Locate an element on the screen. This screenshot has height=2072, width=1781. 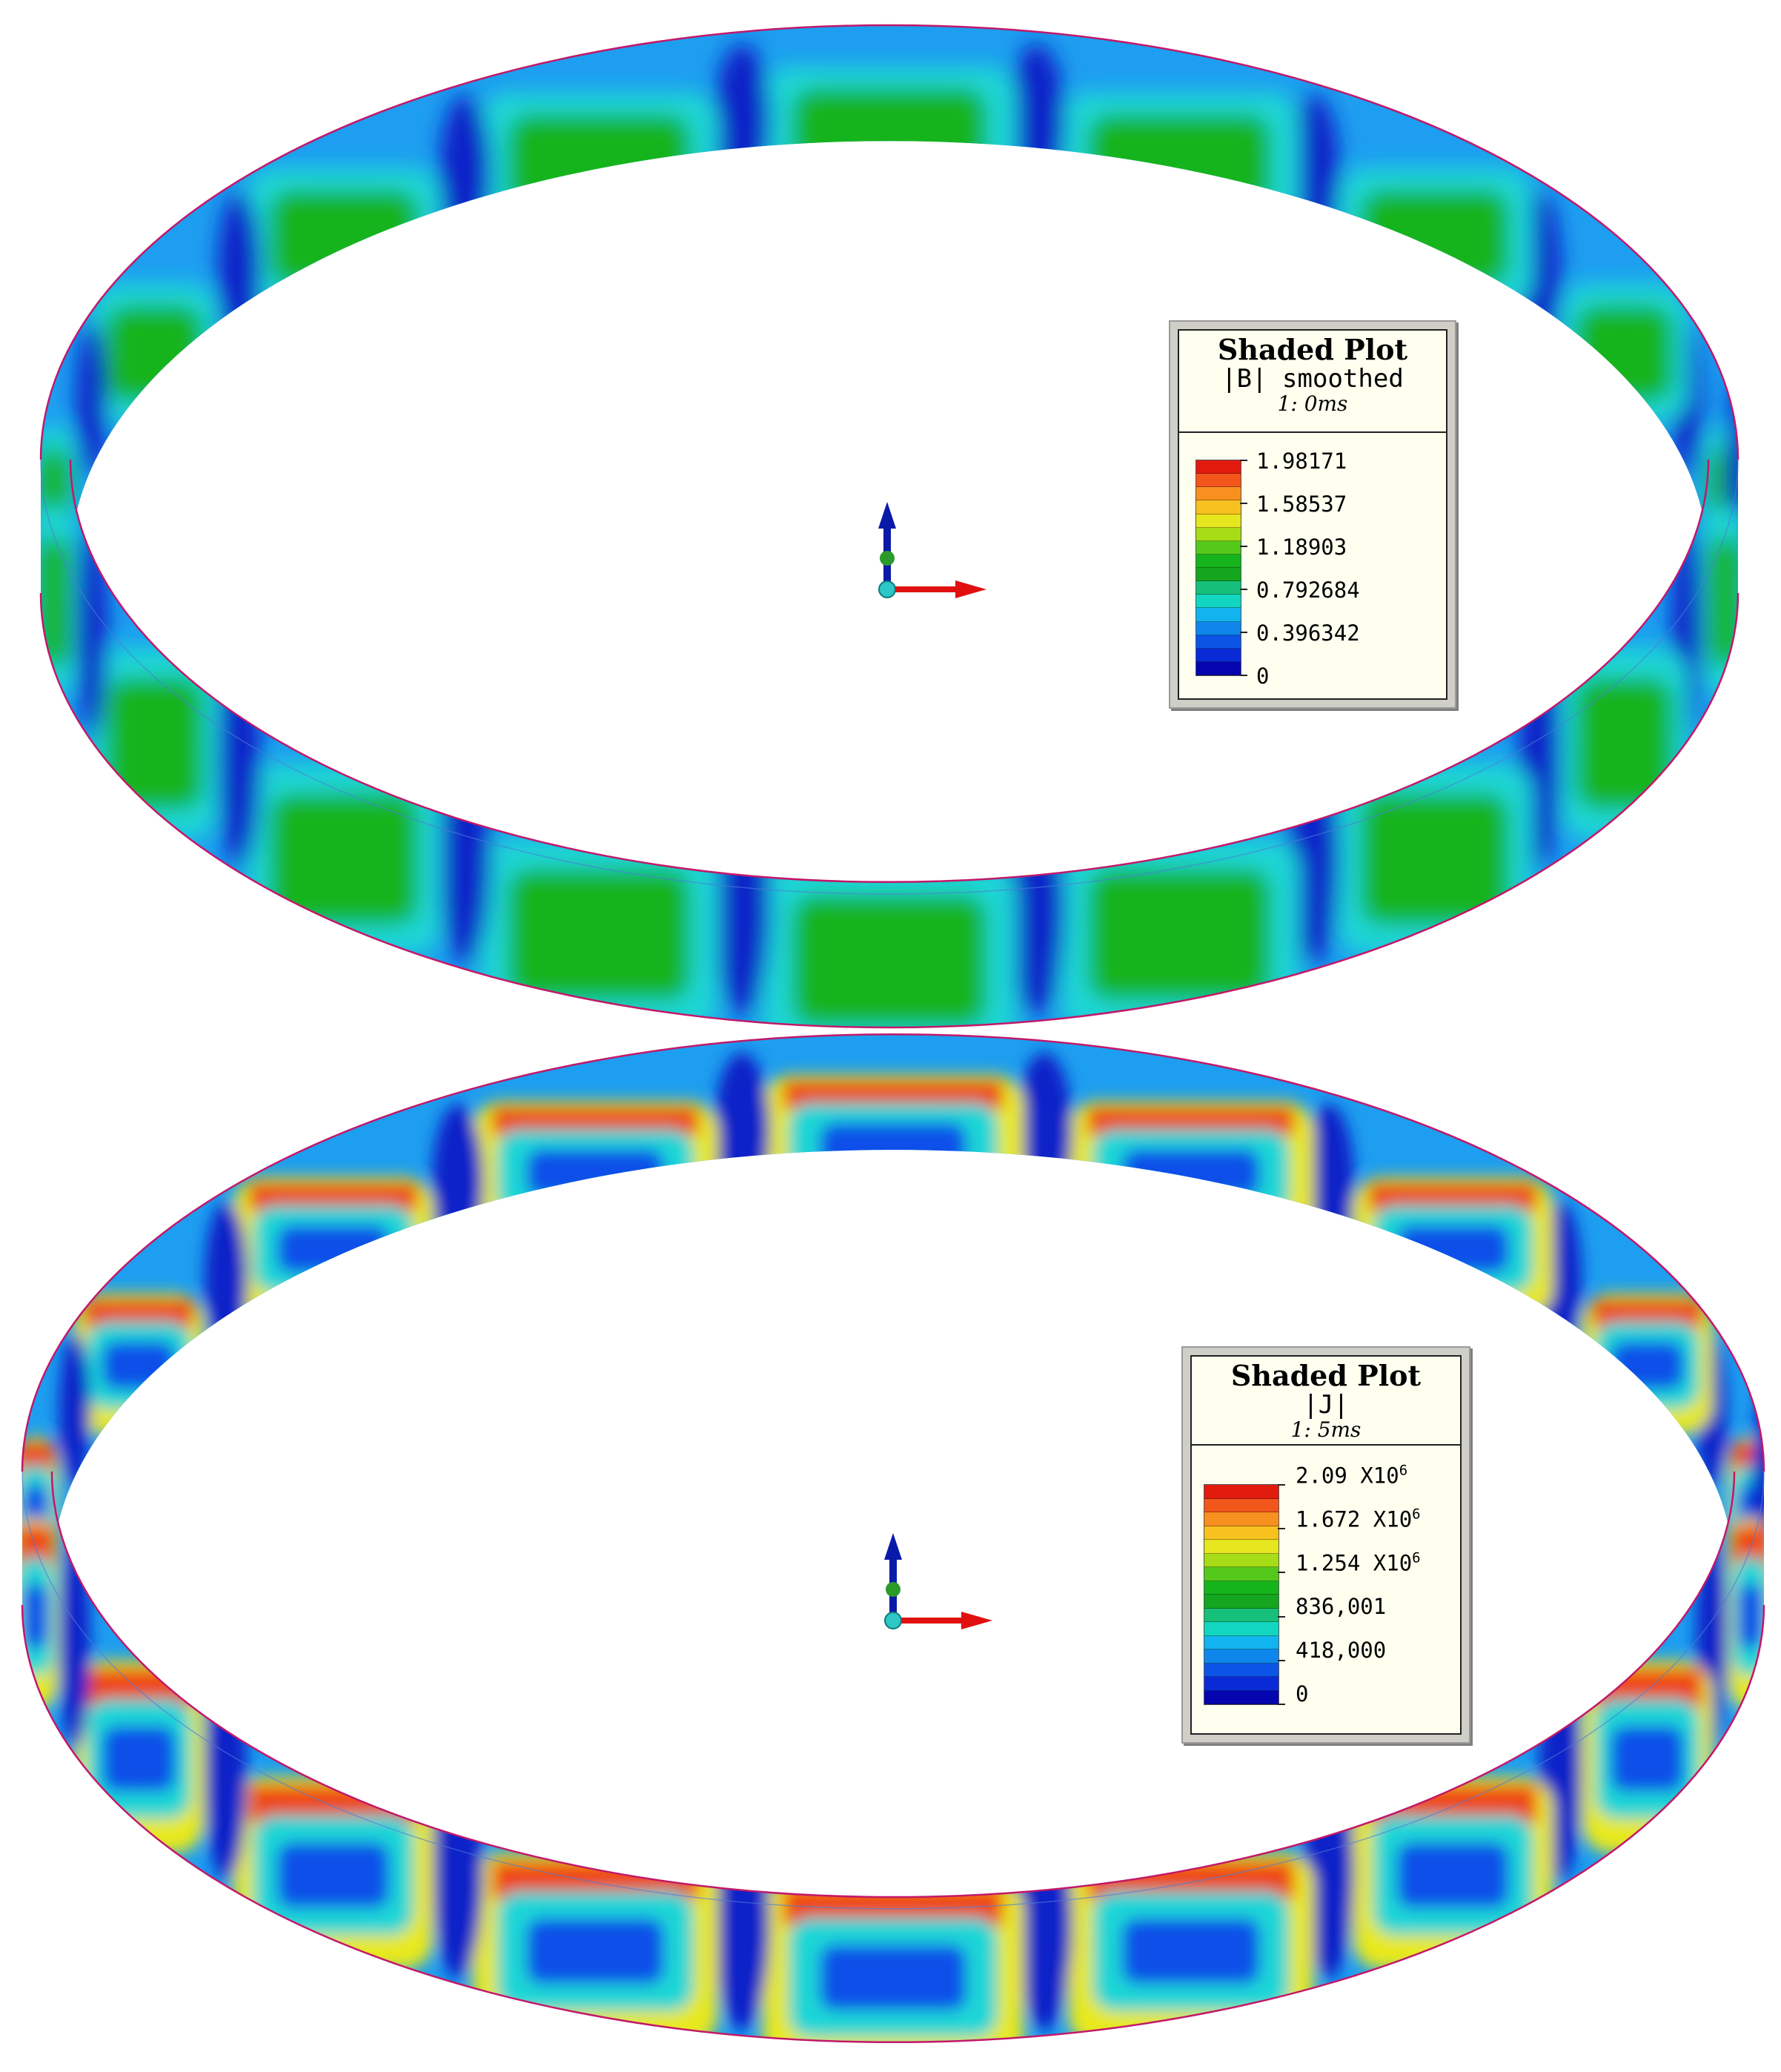
legend-level-1: 418,000 is located at coordinates (1341, 1651).